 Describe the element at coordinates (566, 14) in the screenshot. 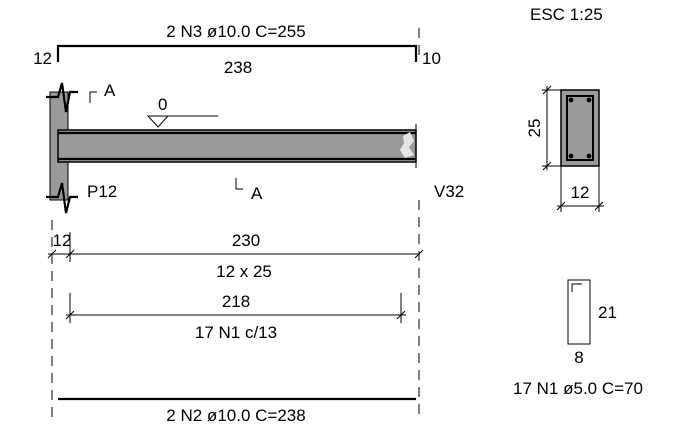

I see `scale-label: ESC 1:25` at that location.